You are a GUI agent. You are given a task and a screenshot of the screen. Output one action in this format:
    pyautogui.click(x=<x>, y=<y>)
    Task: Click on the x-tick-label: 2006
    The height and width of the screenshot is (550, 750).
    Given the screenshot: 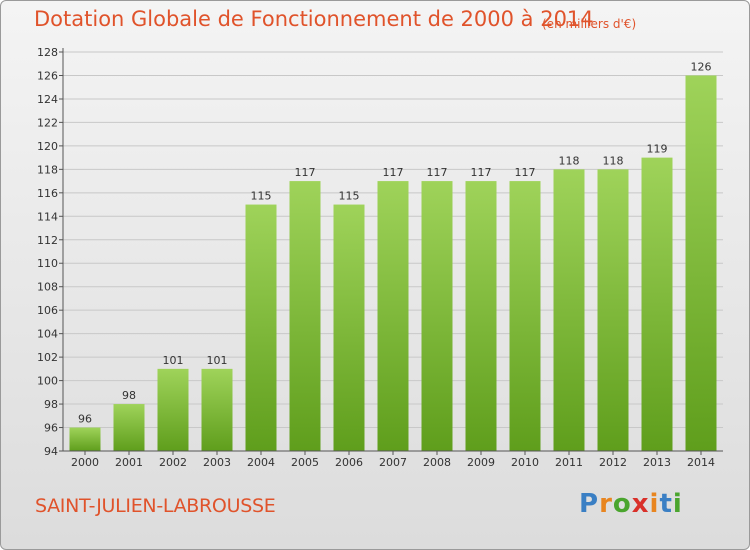 What is the action you would take?
    pyautogui.click(x=349, y=462)
    